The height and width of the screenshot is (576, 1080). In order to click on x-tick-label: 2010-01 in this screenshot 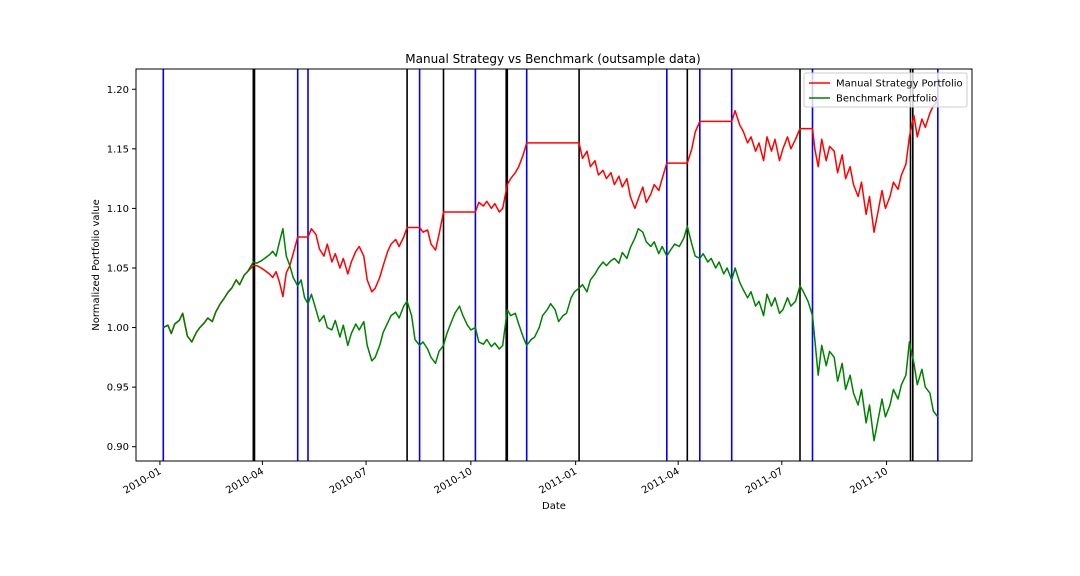, I will do `click(143, 481)`.